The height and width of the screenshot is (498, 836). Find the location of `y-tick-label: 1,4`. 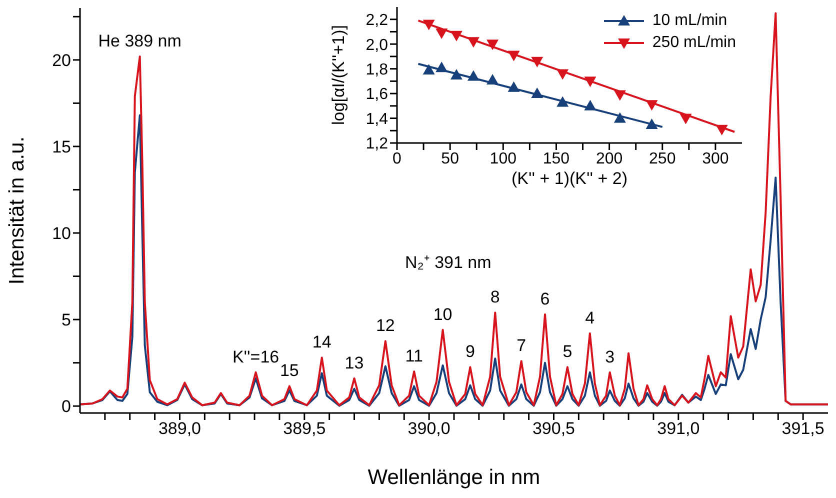

y-tick-label: 1,4 is located at coordinates (377, 119).